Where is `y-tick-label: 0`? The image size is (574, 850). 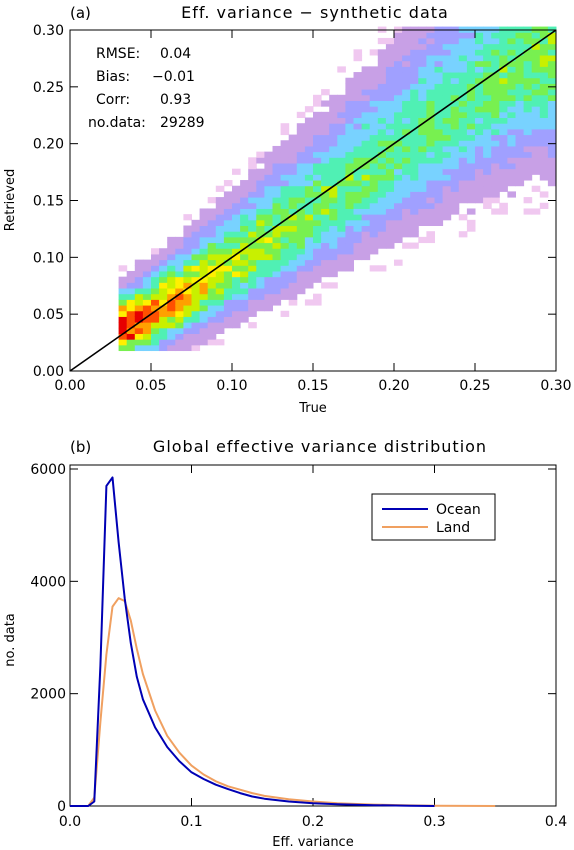
y-tick-label: 0 is located at coordinates (61, 807).